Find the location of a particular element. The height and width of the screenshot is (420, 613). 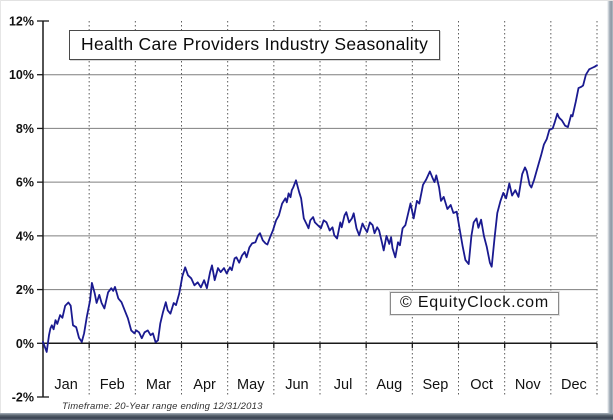

month-label: Sep is located at coordinates (436, 385).